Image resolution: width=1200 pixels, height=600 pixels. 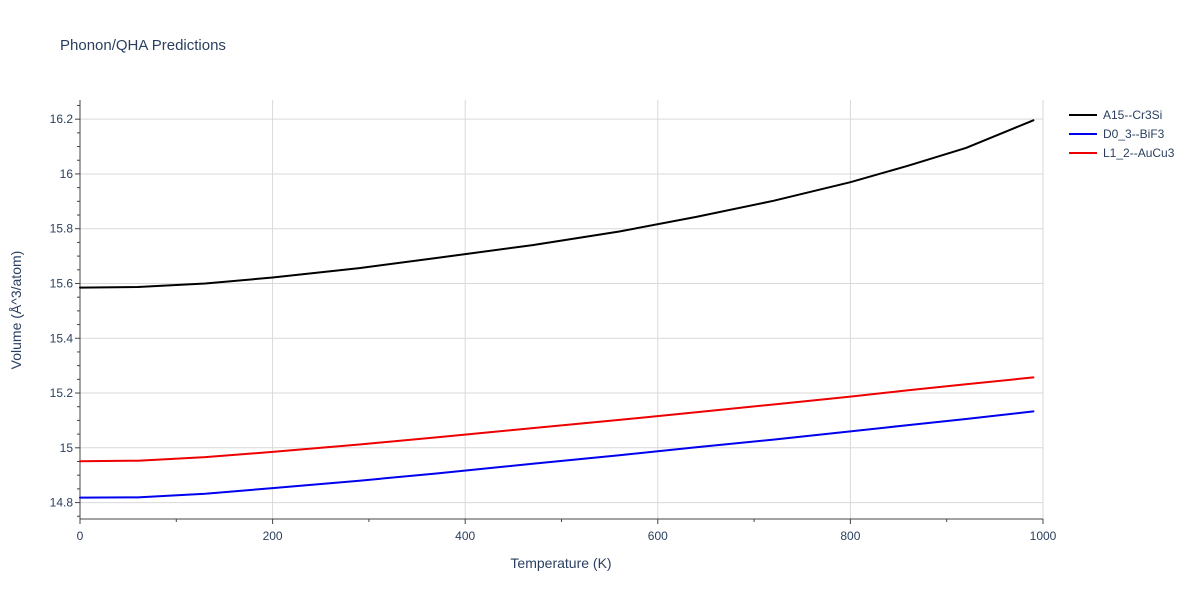 I want to click on legend-label: D0_3--BiF3, so click(x=1134, y=134).